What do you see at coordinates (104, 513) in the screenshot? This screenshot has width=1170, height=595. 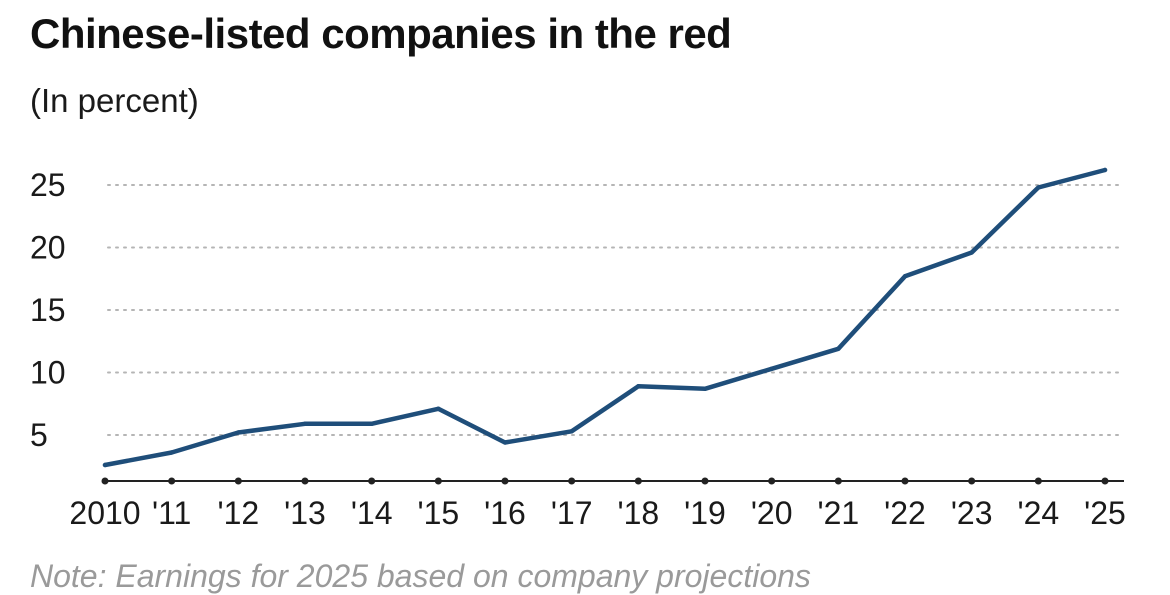 I see `x-tick-label: 2010` at bounding box center [104, 513].